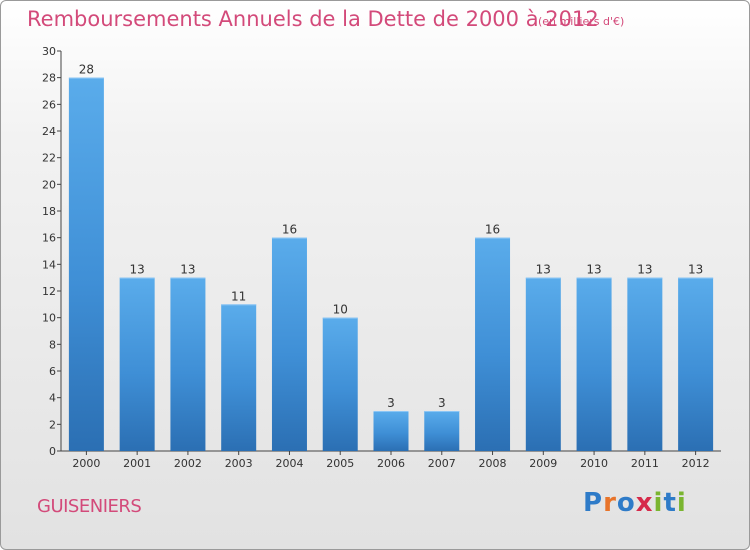 The image size is (750, 550). I want to click on x-tick-label: 2003, so click(239, 463).